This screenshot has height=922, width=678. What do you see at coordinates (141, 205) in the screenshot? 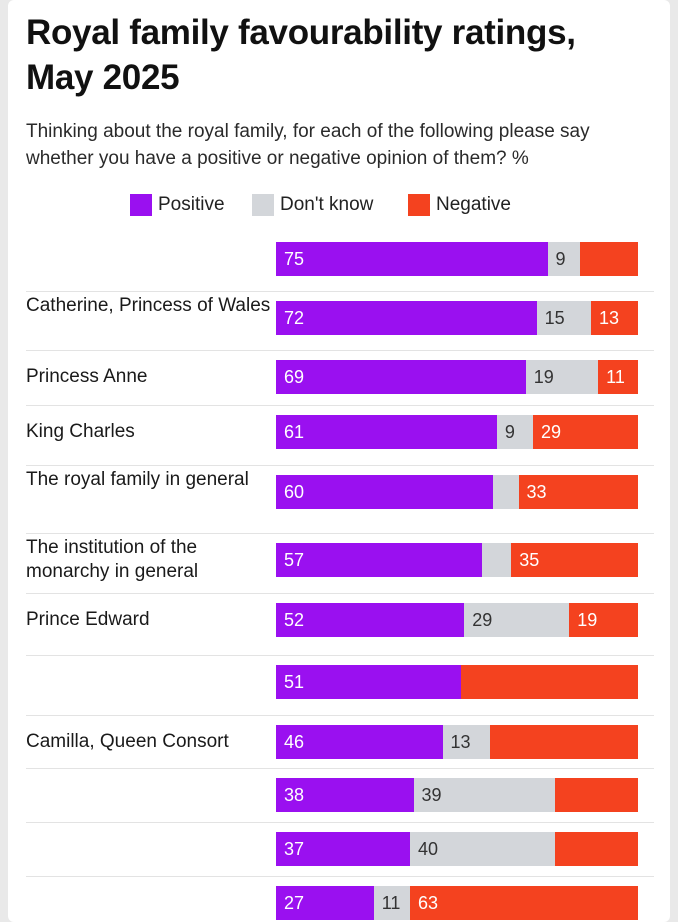
I see `legend-swatch-positive` at bounding box center [141, 205].